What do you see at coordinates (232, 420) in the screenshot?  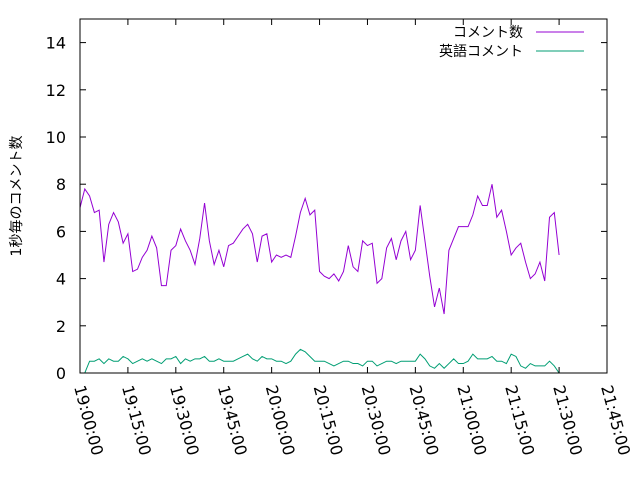 I see `x-tick-label: 19:45:00` at bounding box center [232, 420].